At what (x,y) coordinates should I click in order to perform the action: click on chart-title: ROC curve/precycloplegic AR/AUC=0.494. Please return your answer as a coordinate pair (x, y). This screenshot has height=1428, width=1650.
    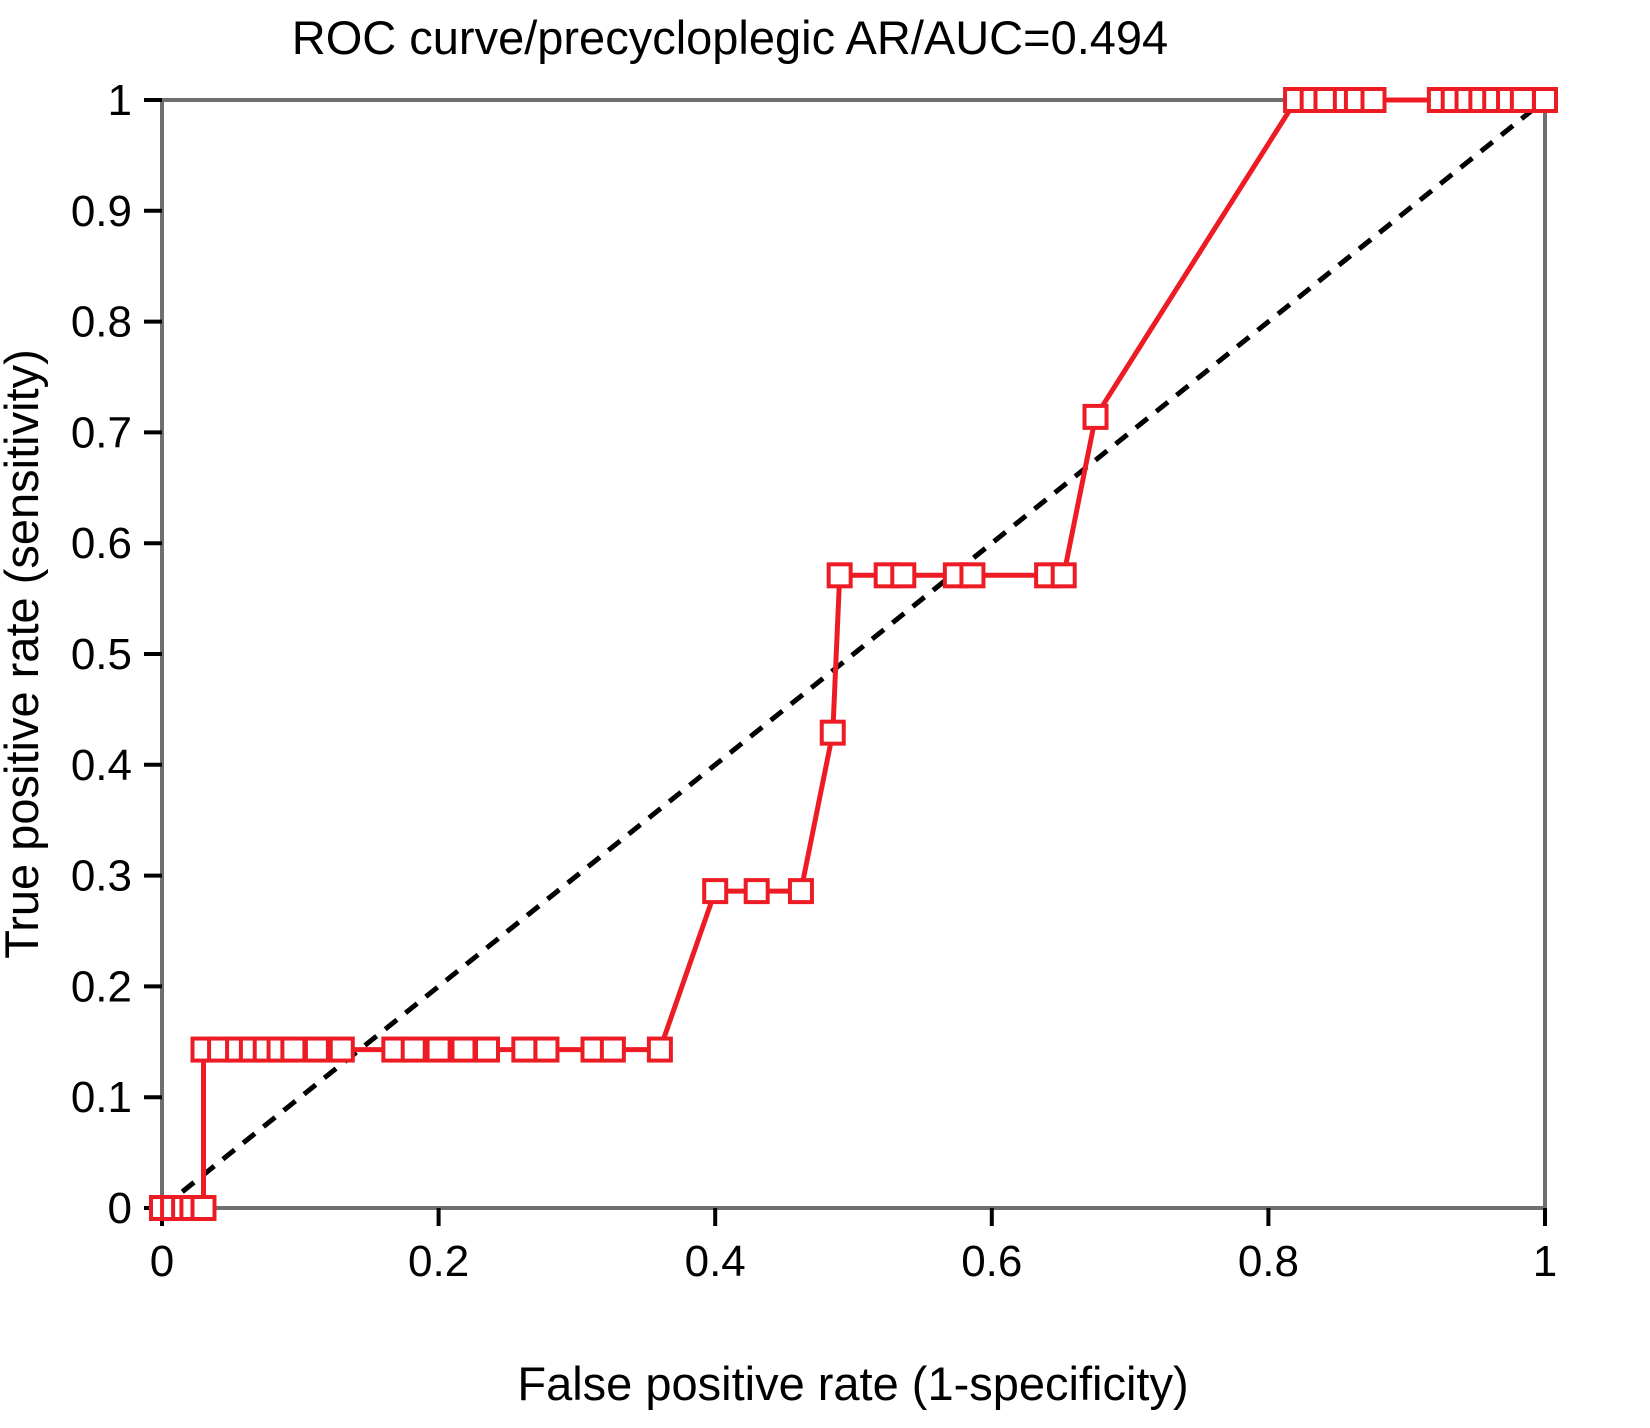
    Looking at the image, I should click on (730, 37).